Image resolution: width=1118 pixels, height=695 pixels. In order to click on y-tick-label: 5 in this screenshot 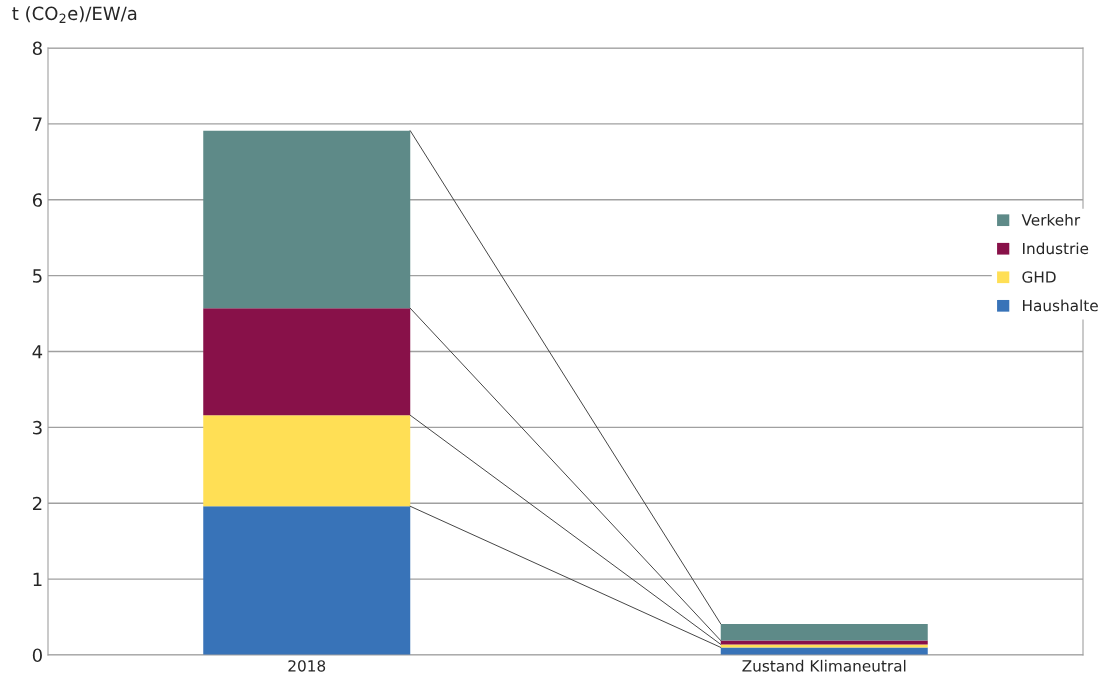, I will do `click(37, 276)`.